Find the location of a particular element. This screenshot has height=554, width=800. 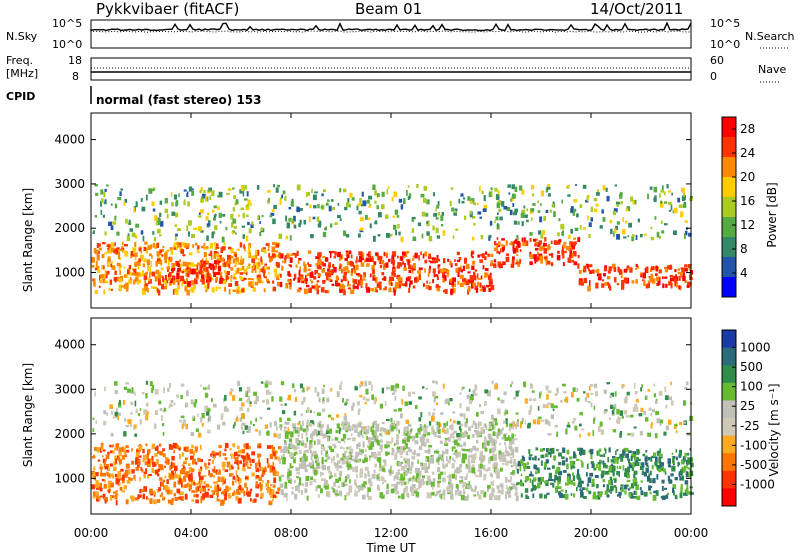

nsky-right-tick-top: 10^5 is located at coordinates (725, 23).